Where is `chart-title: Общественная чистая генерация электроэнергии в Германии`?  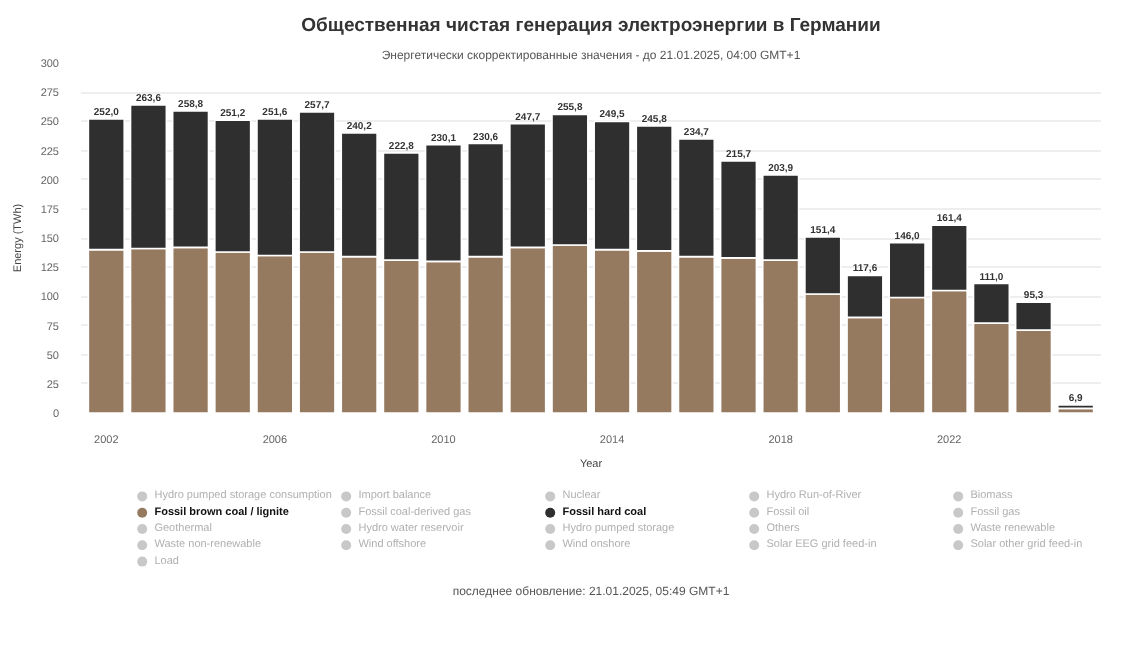
chart-title: Общественная чистая генерация электроэнергии в Германии is located at coordinates (591, 26).